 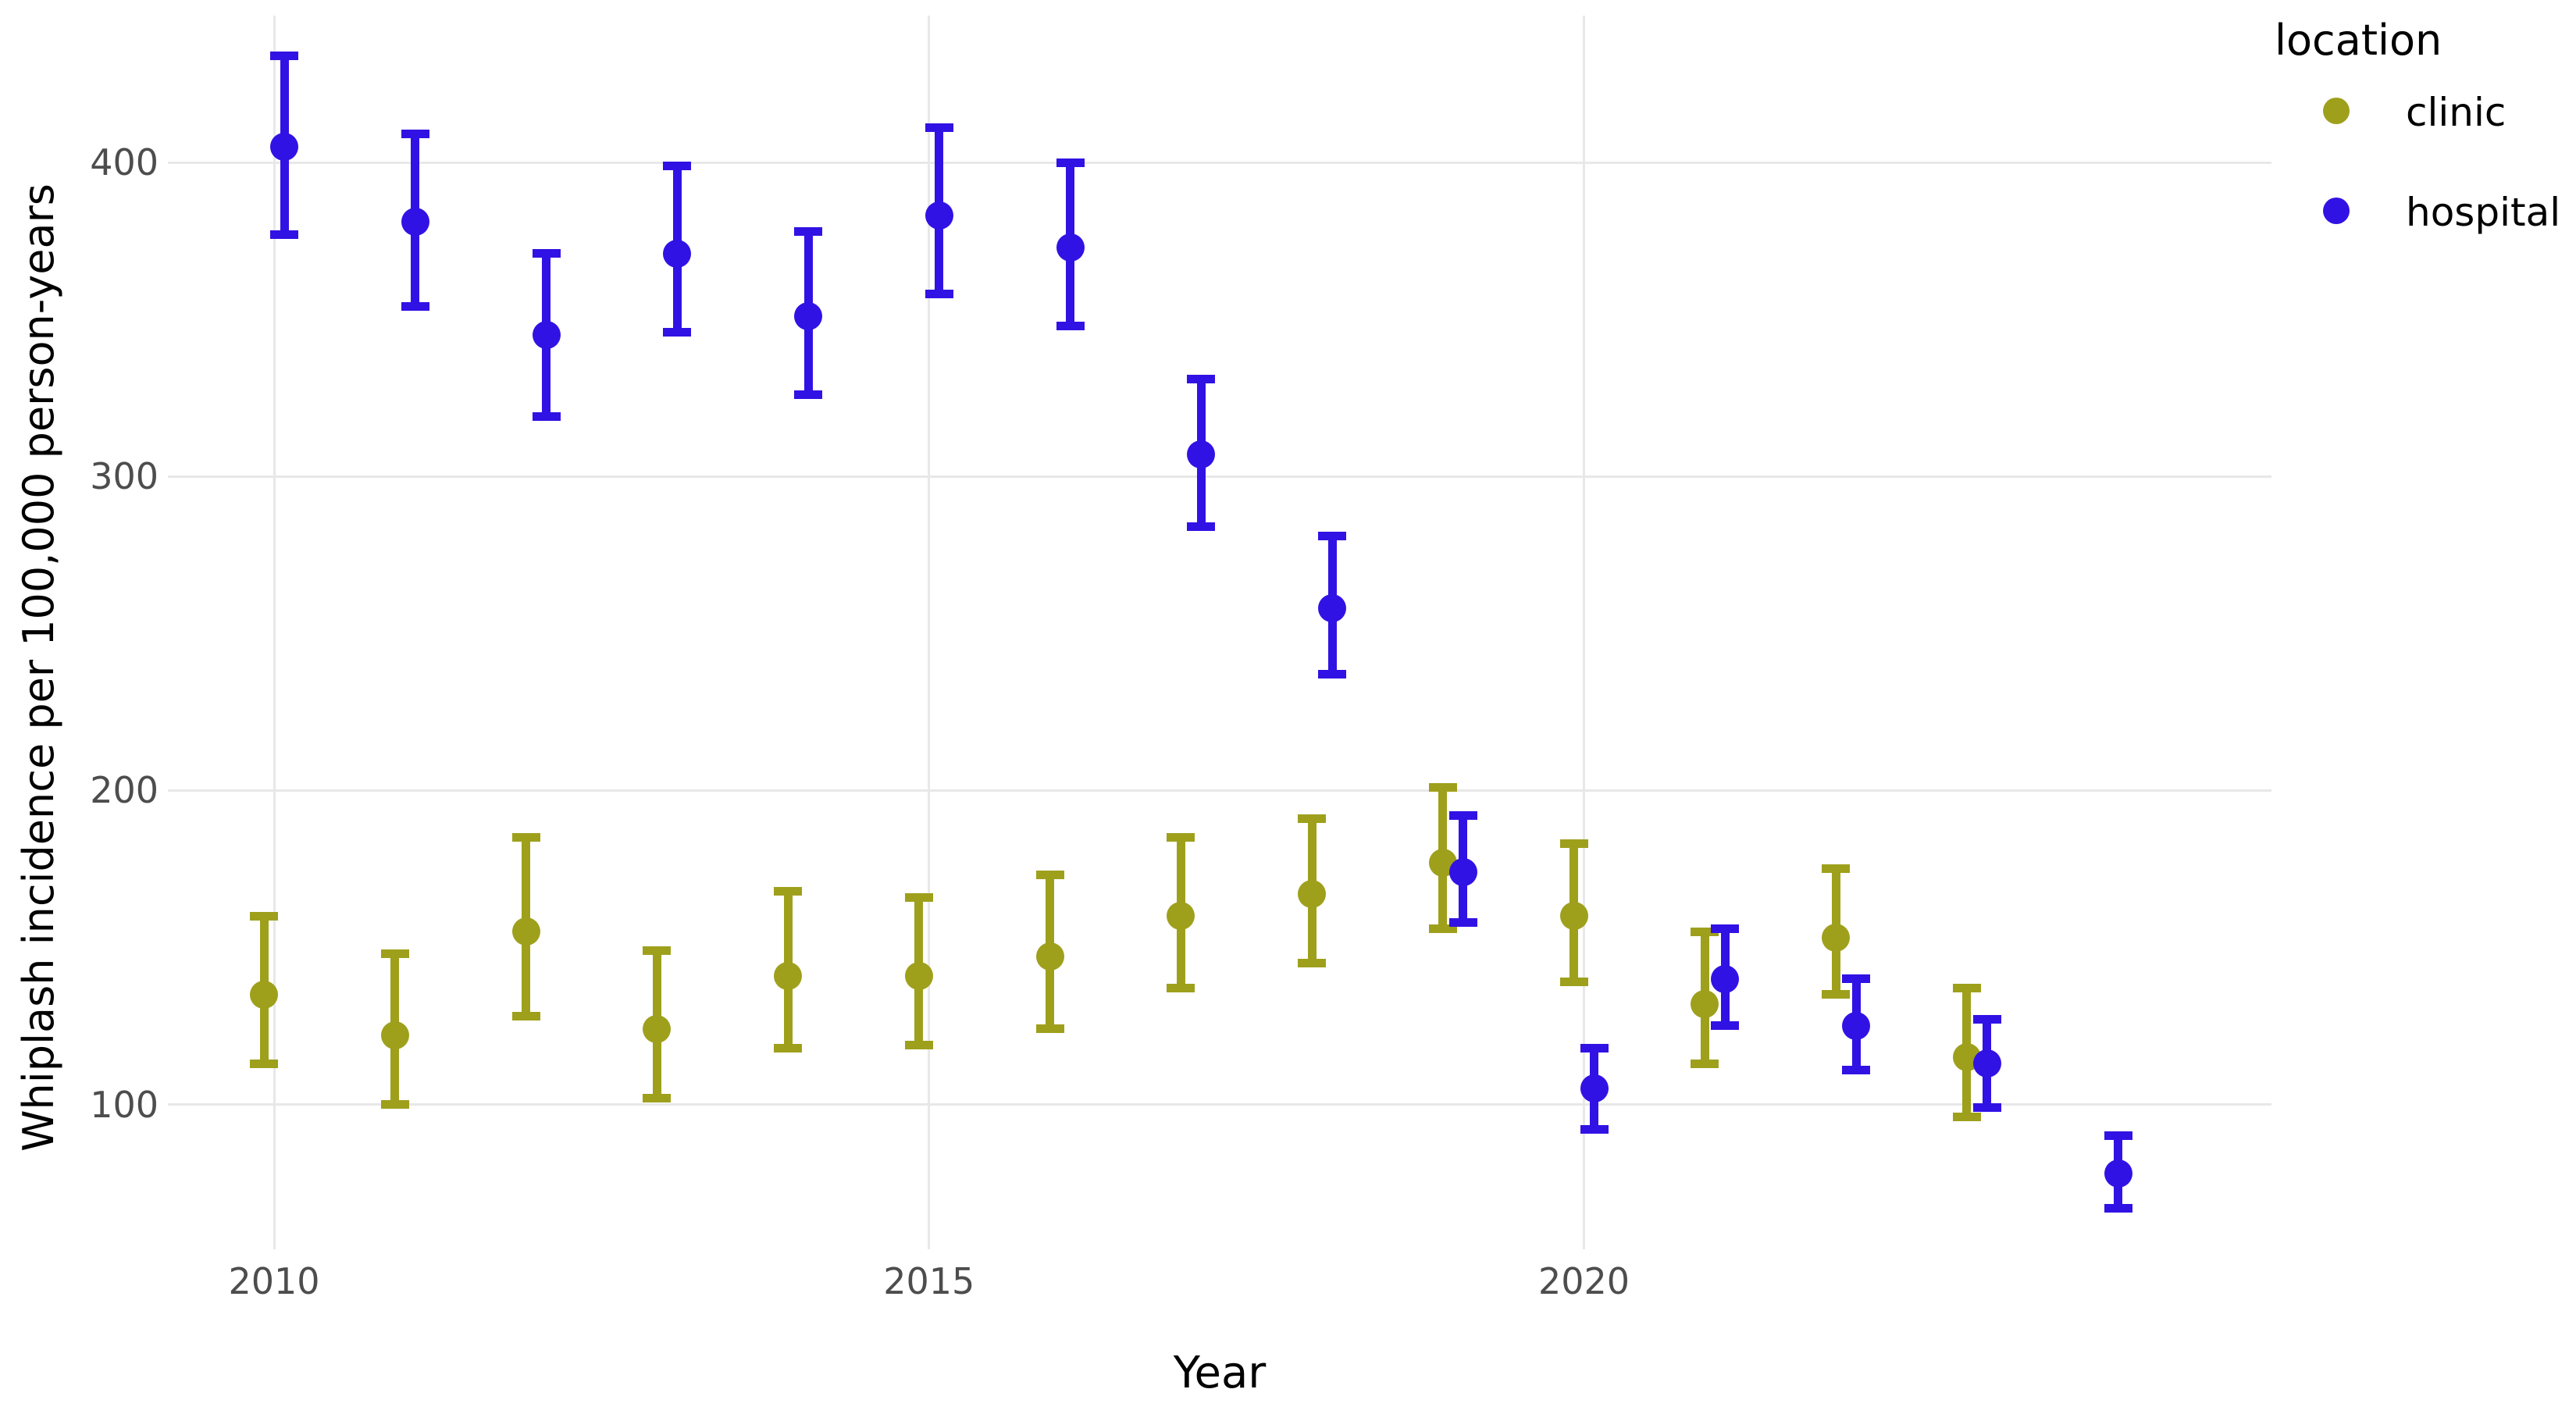 What do you see at coordinates (415, 222) in the screenshot?
I see `point-hospital-2011` at bounding box center [415, 222].